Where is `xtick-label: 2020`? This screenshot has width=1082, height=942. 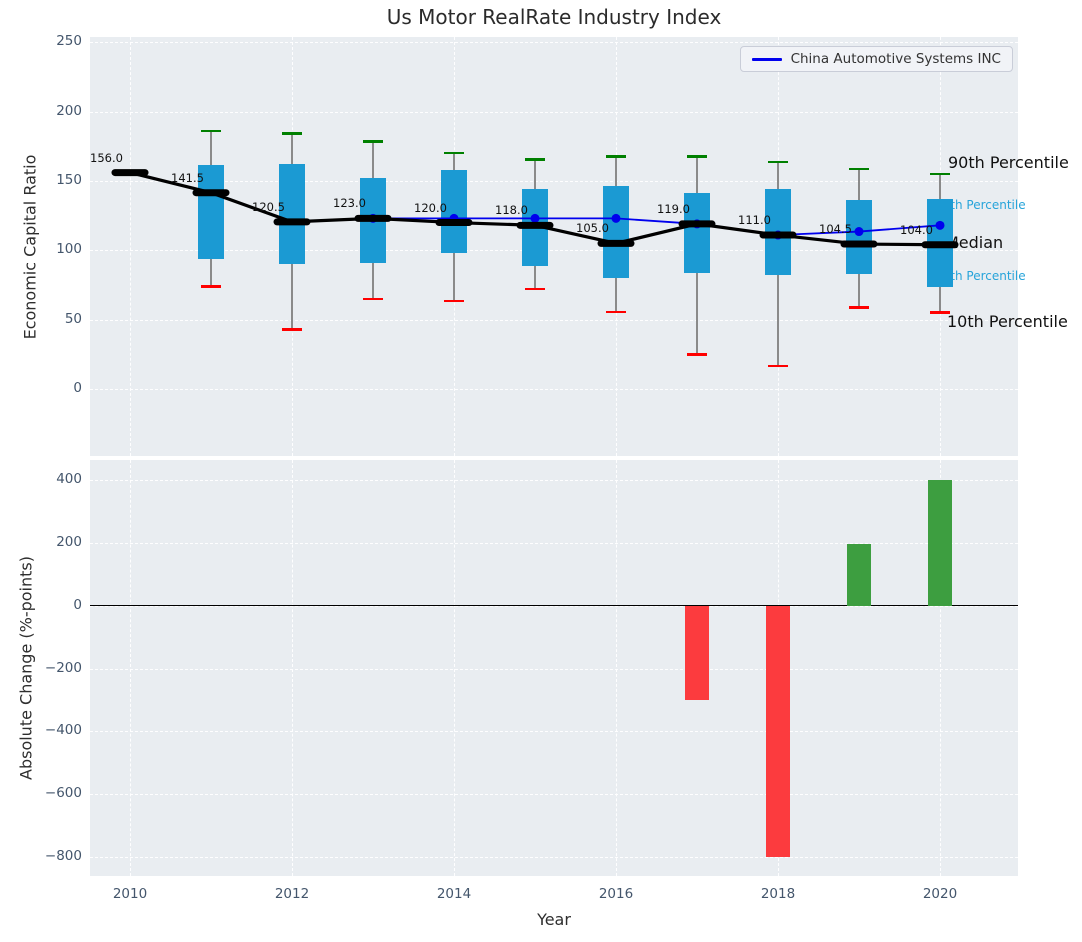 xtick-label: 2020 is located at coordinates (940, 894).